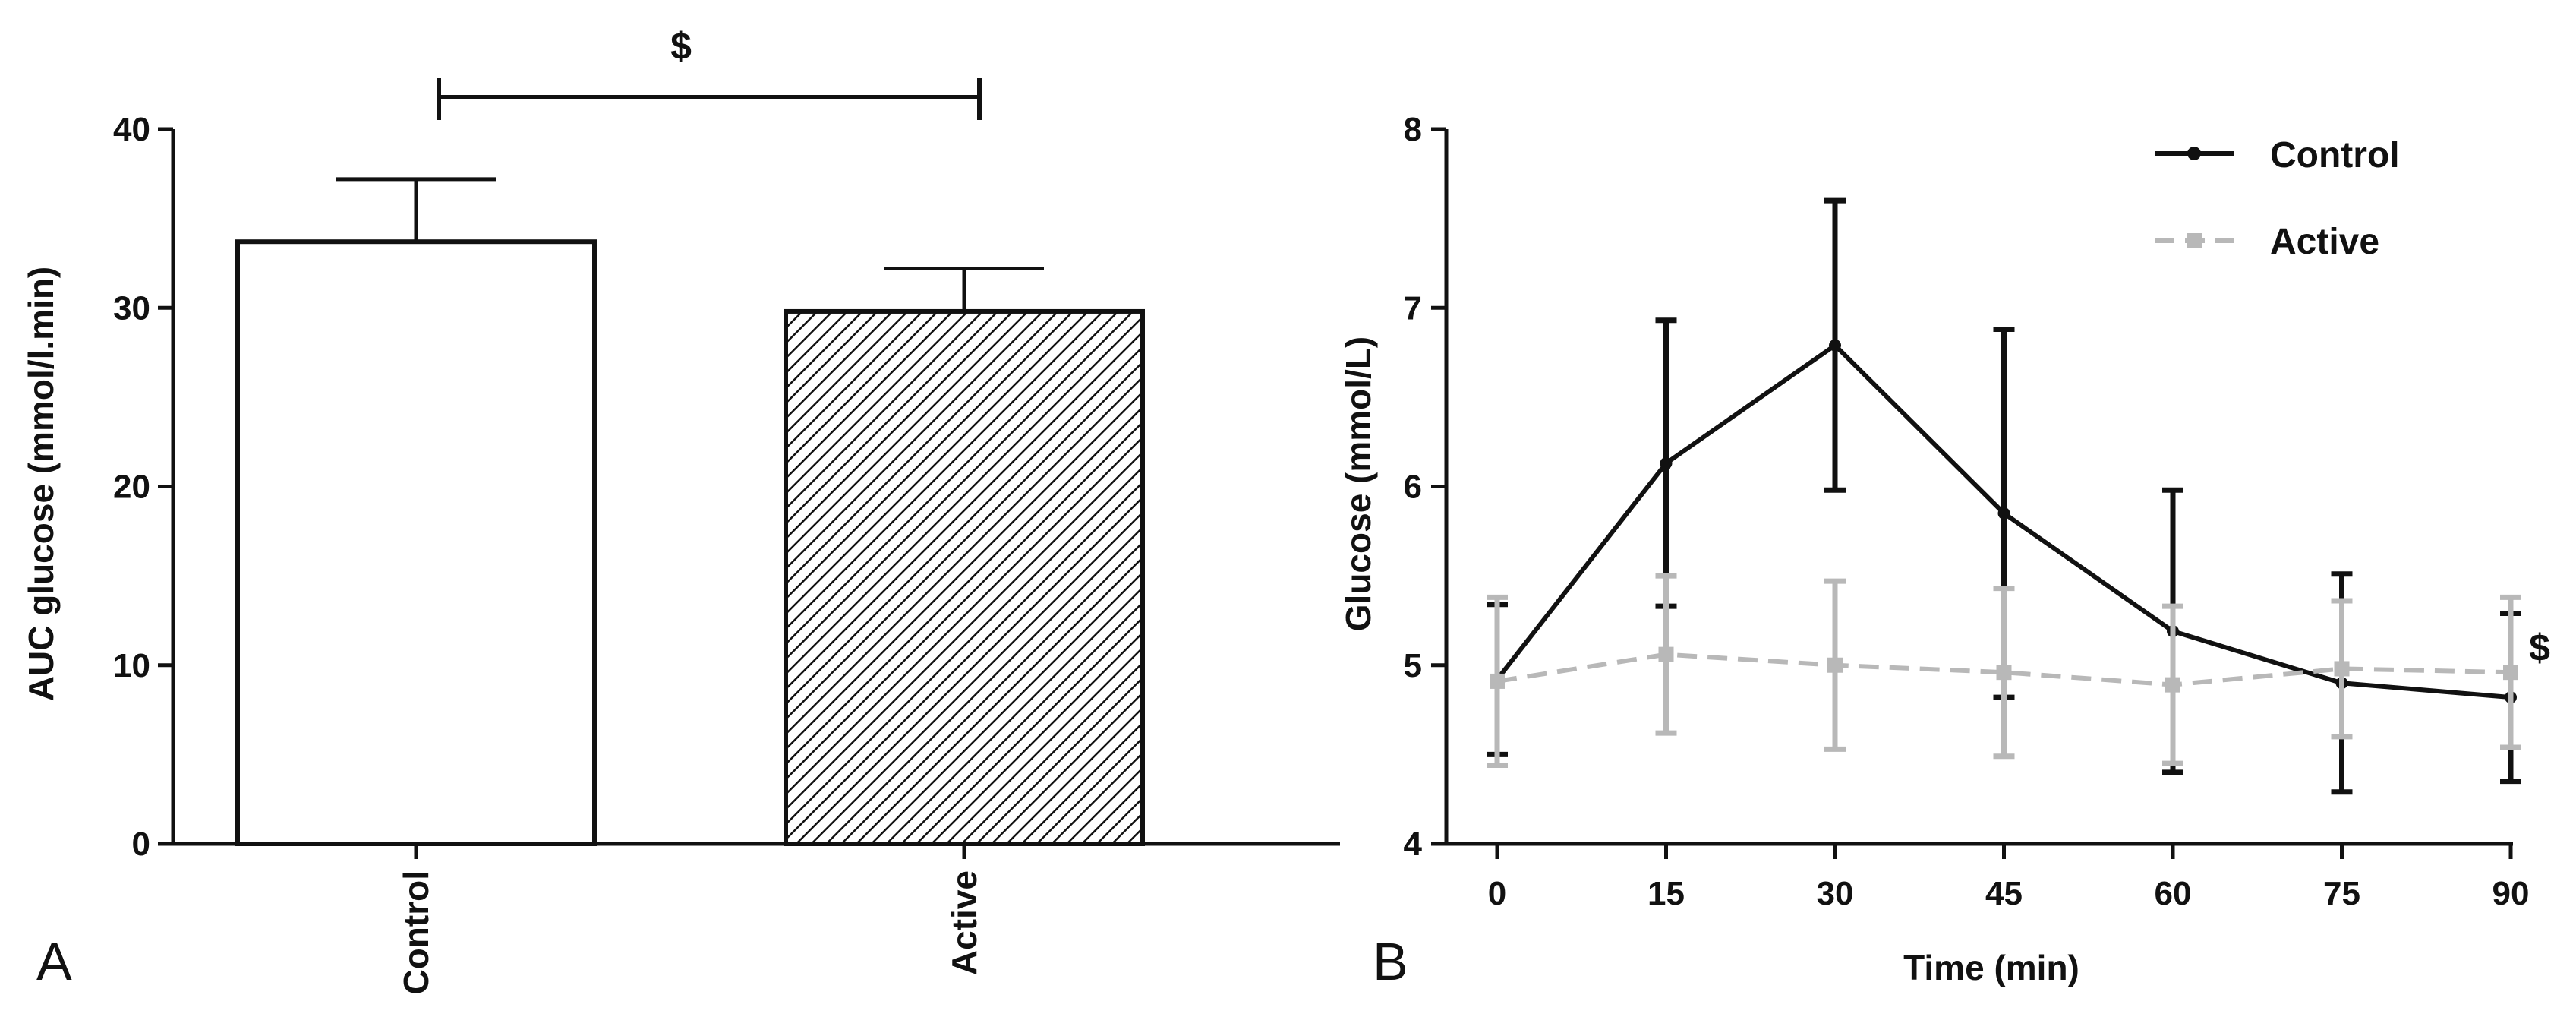  I want to click on panel-b-x-tick-label: 75, so click(2341, 894).